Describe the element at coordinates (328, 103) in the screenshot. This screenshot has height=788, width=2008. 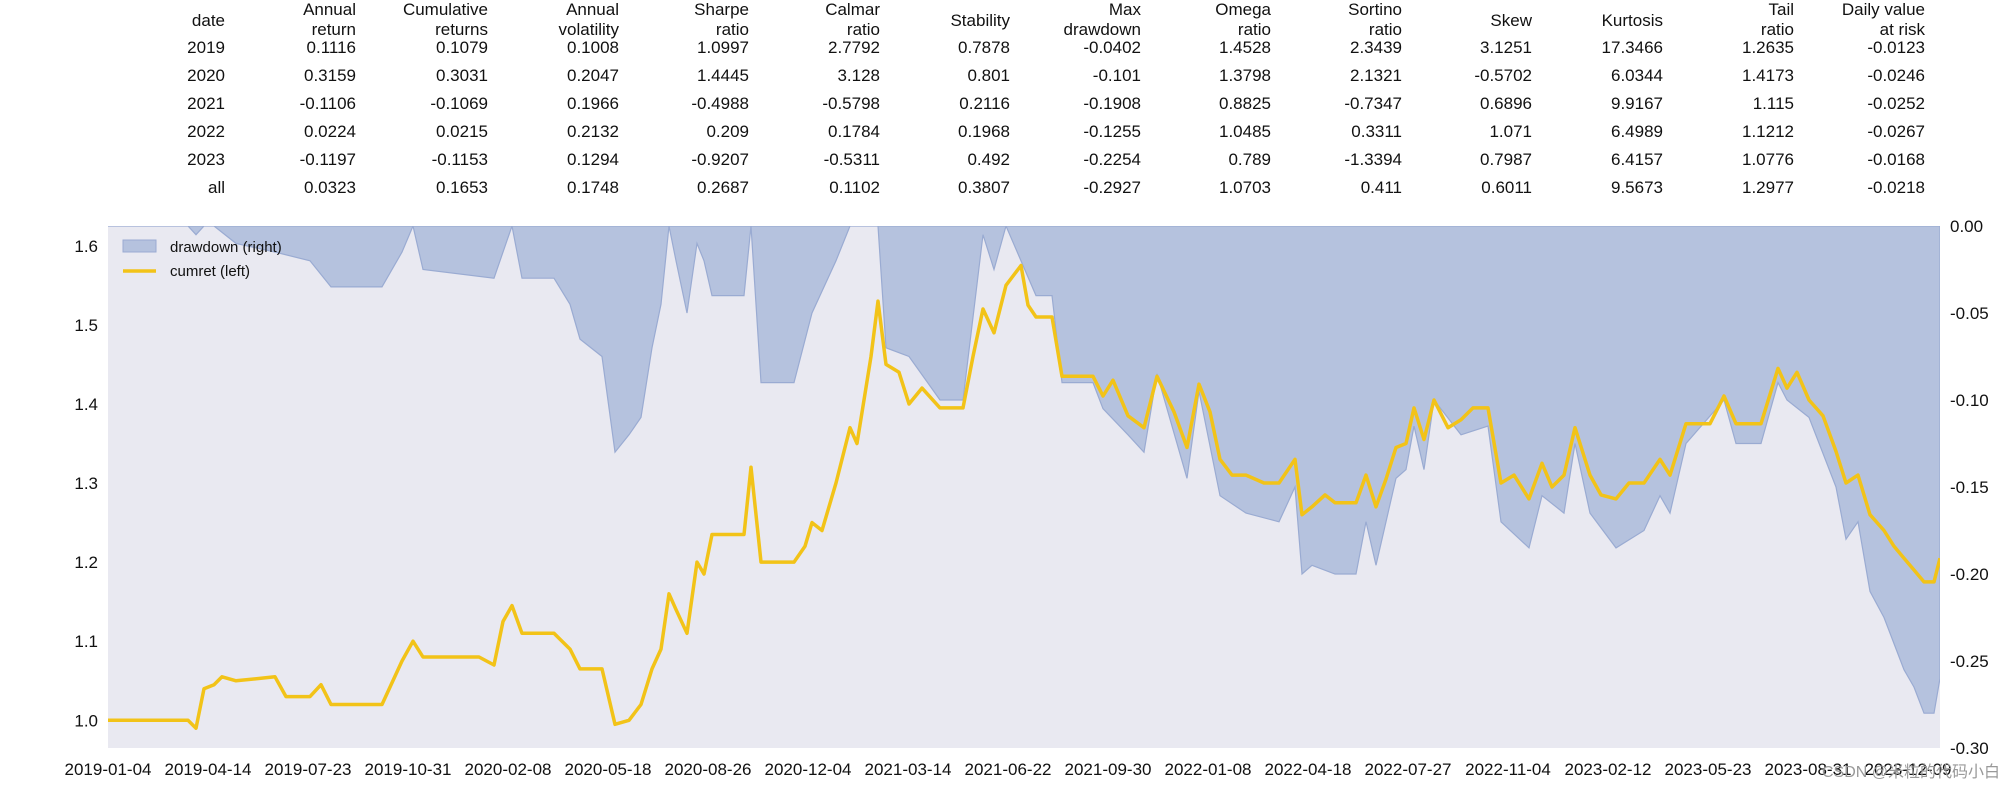
I see `table-cell: -0.1106` at that location.